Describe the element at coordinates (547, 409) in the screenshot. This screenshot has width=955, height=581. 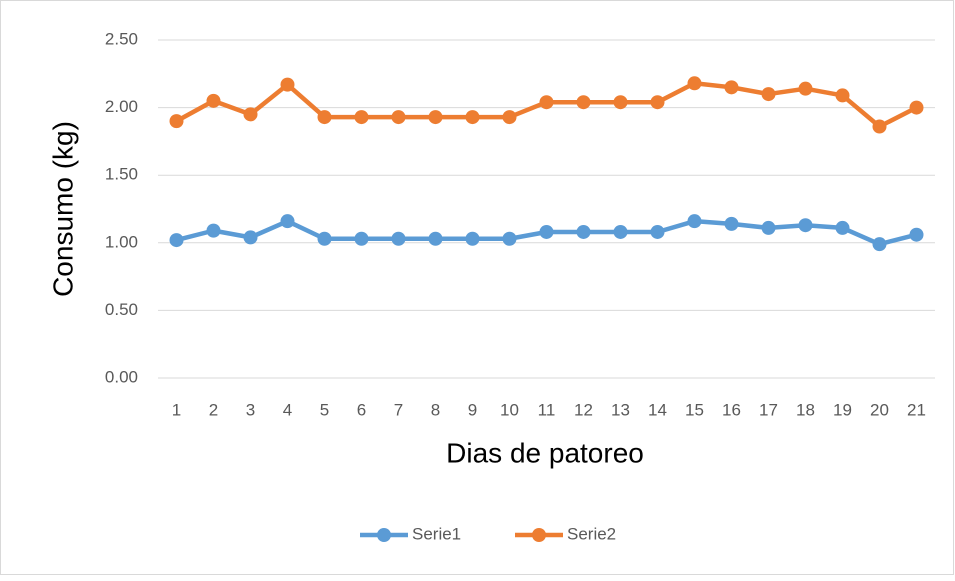
I see `x-tick-label: 11` at that location.